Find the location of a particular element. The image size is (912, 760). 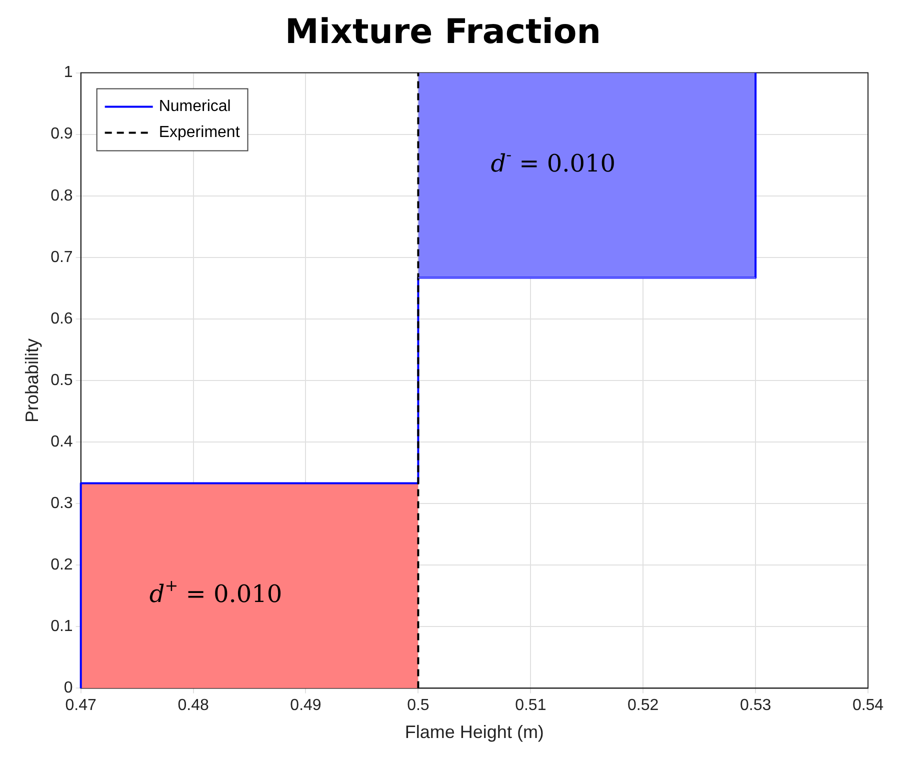

y-tick-label: 0.1 is located at coordinates (61, 627).